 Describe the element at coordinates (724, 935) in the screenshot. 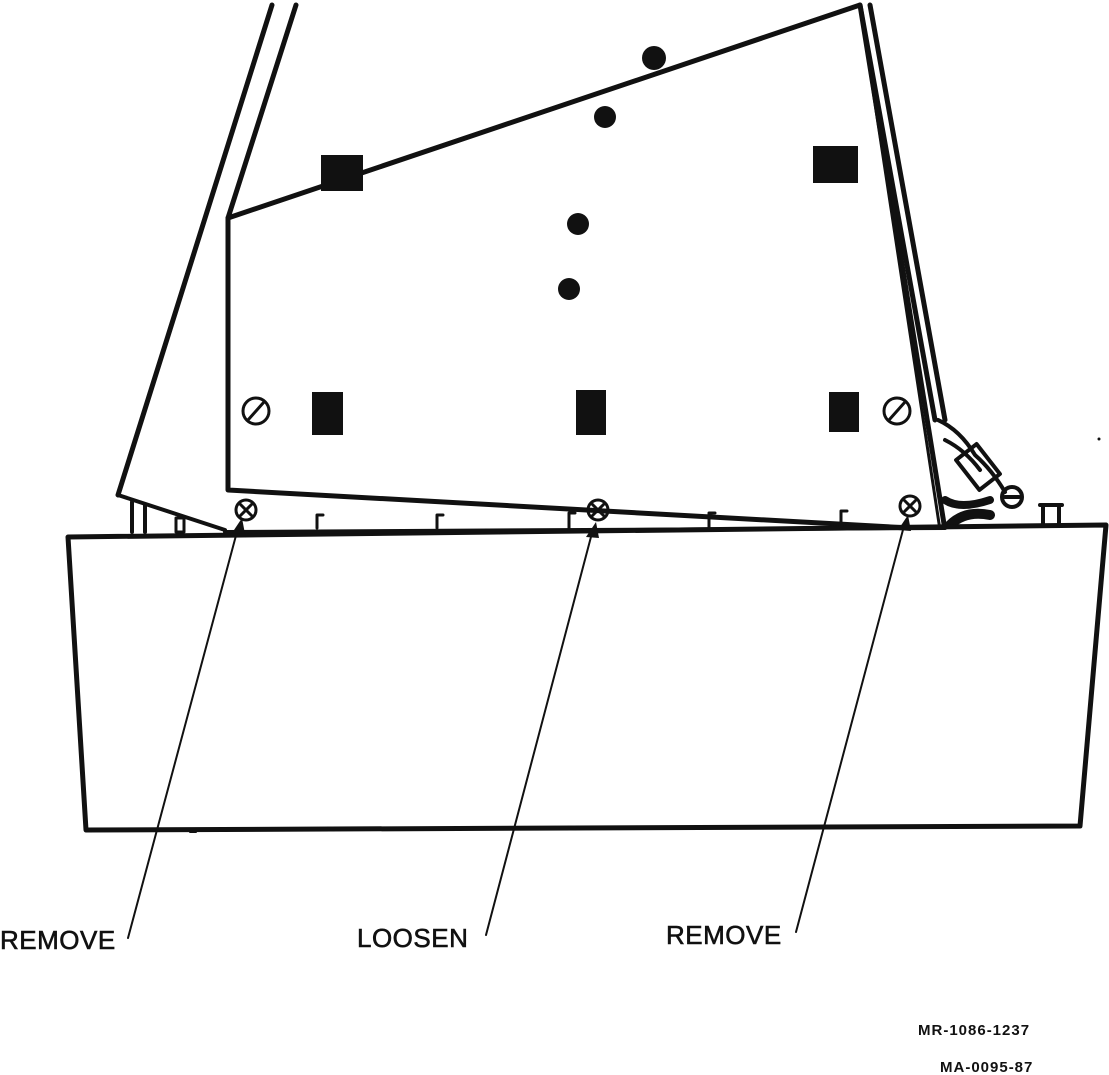

I see `callout-remove-right: REMOVE` at that location.